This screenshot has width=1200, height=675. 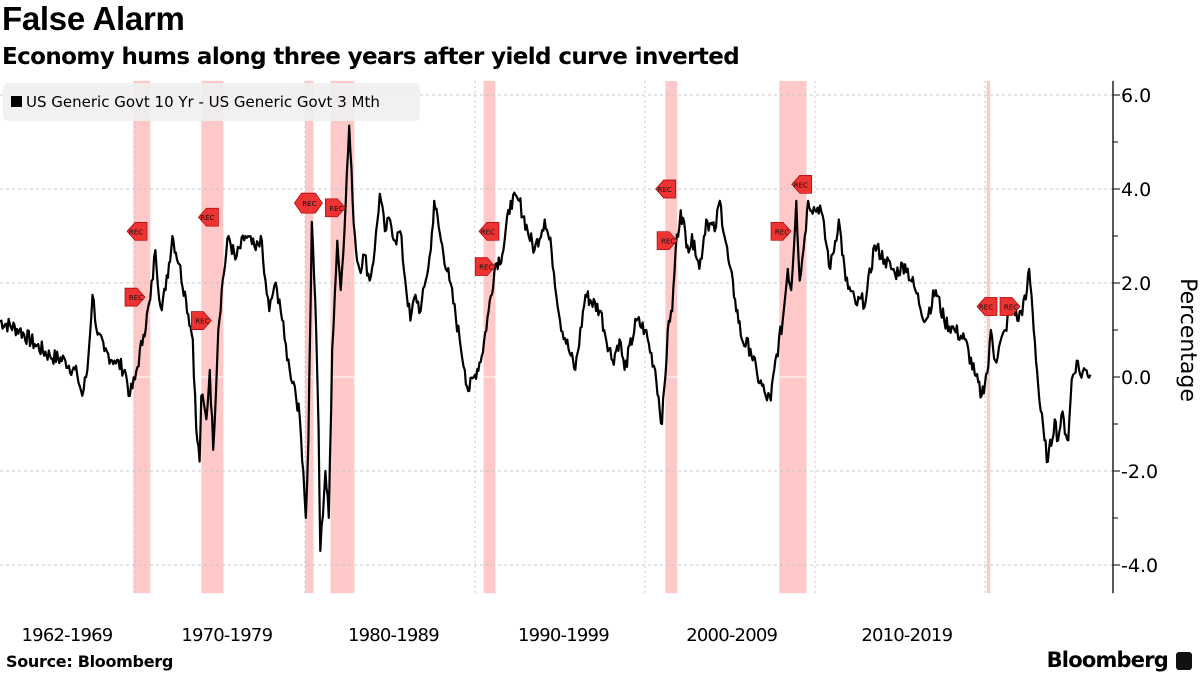 What do you see at coordinates (1136, 190) in the screenshot?
I see `y-tick-label: 4.0` at bounding box center [1136, 190].